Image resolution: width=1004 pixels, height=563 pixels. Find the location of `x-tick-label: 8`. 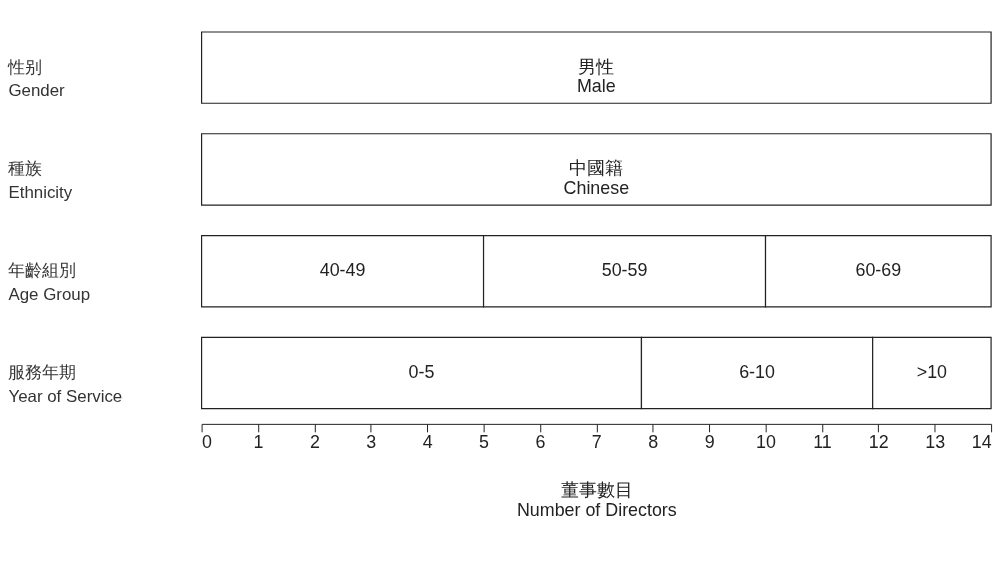

x-tick-label: 8 is located at coordinates (653, 442).